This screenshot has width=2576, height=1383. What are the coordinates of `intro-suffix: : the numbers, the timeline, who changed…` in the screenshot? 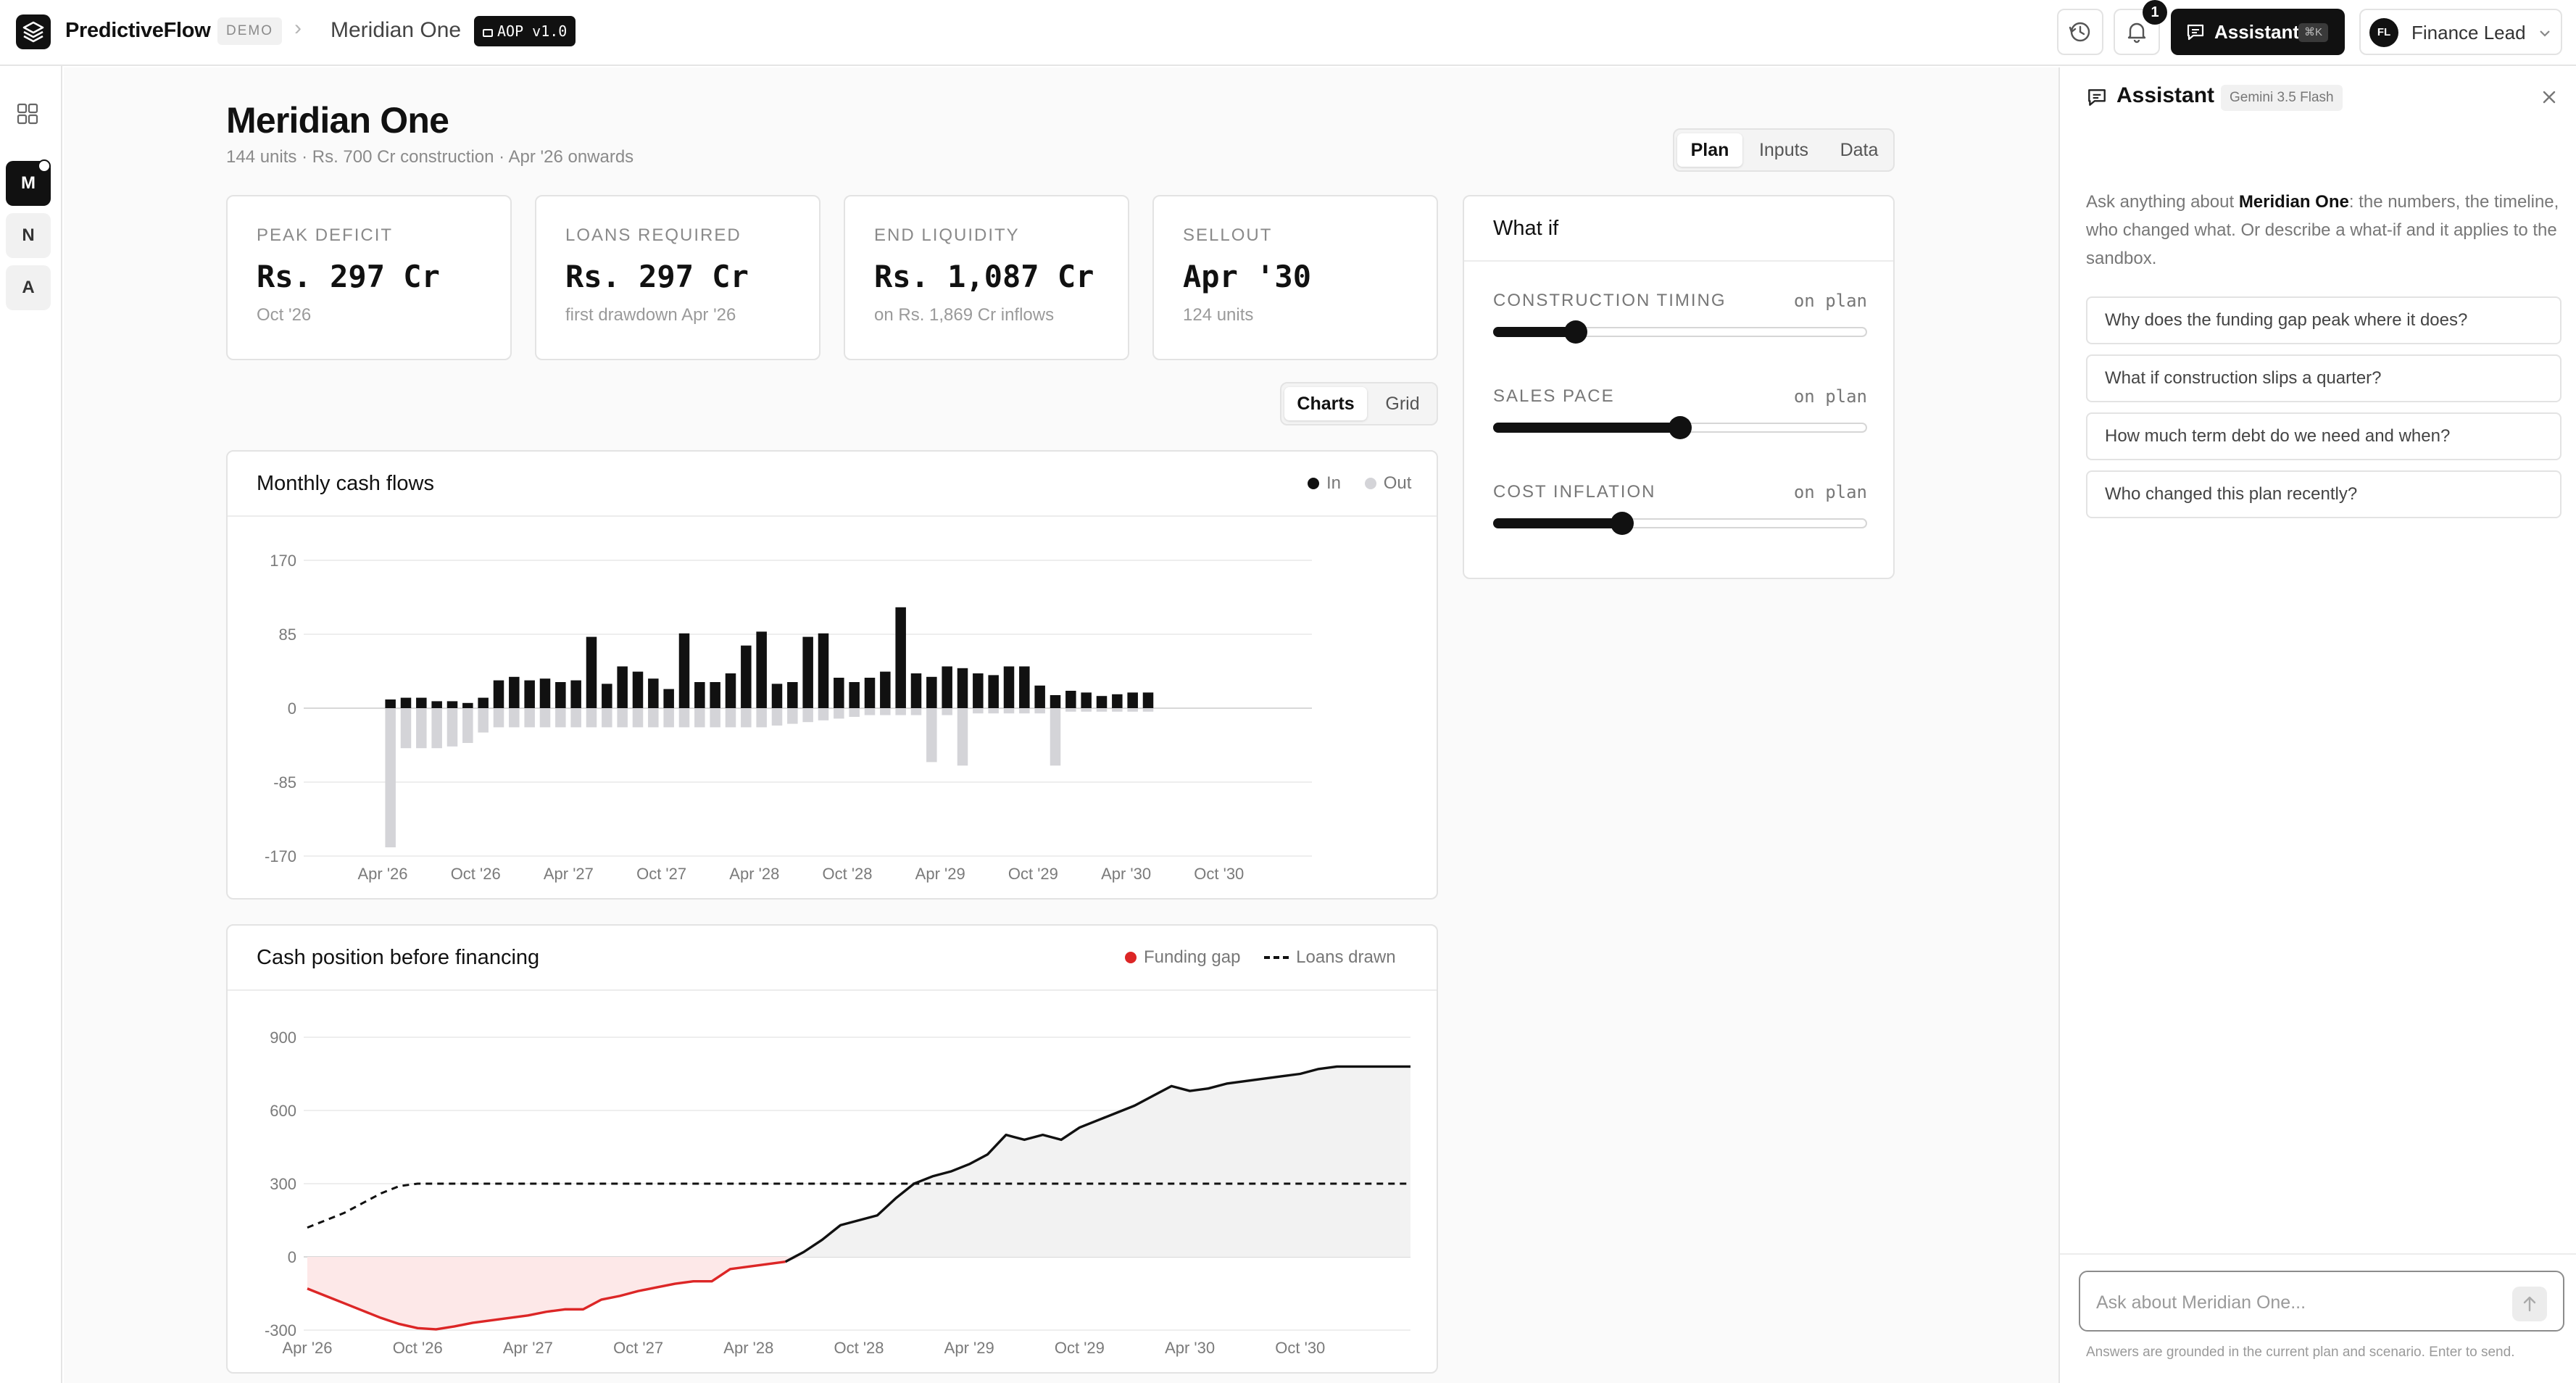 It's located at (2322, 230).